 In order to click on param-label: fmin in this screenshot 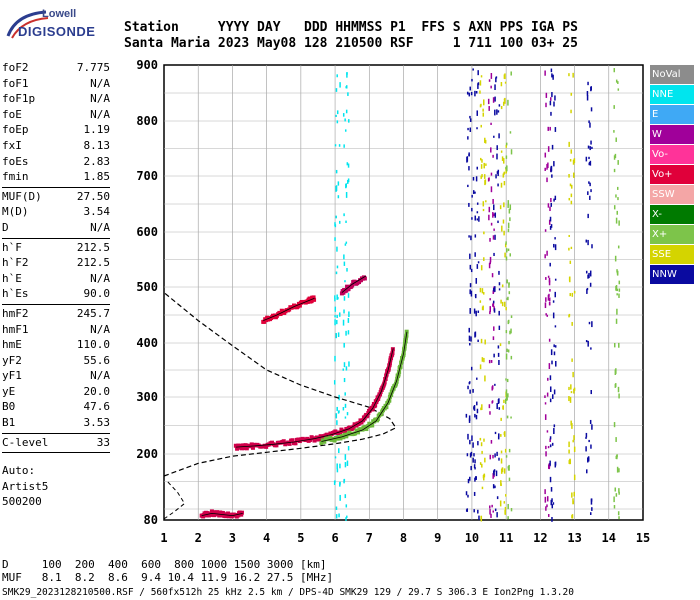, I will do `click(15, 177)`.